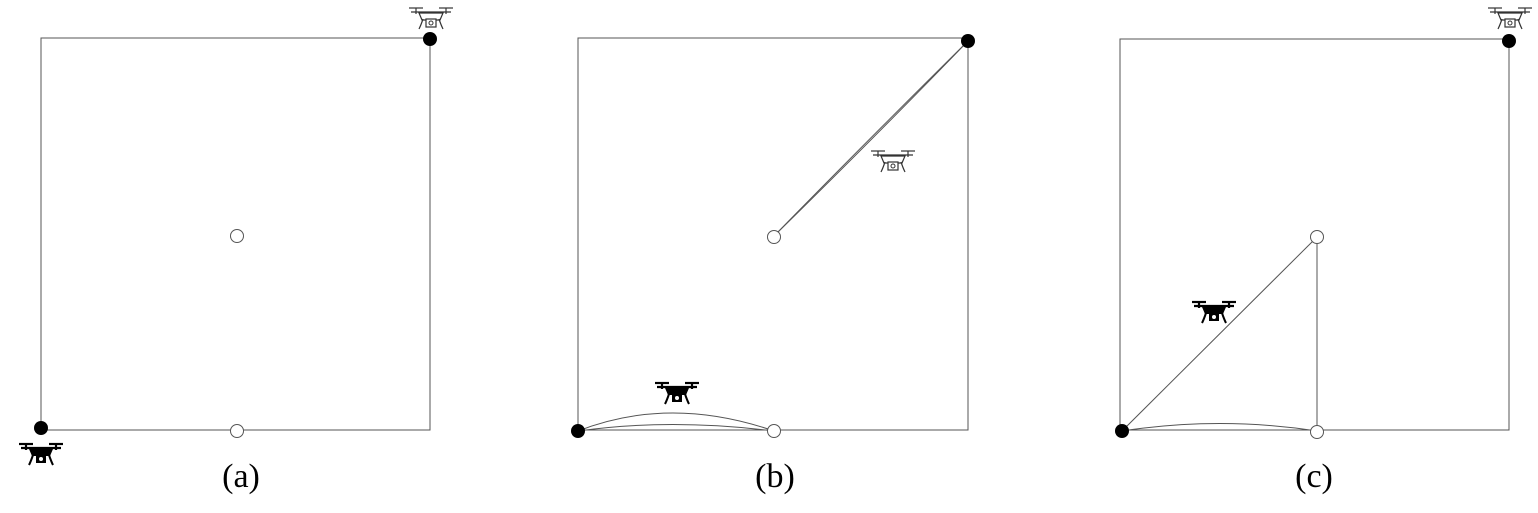  Describe the element at coordinates (1314, 476) in the screenshot. I see `panel-label-c: (c)` at that location.